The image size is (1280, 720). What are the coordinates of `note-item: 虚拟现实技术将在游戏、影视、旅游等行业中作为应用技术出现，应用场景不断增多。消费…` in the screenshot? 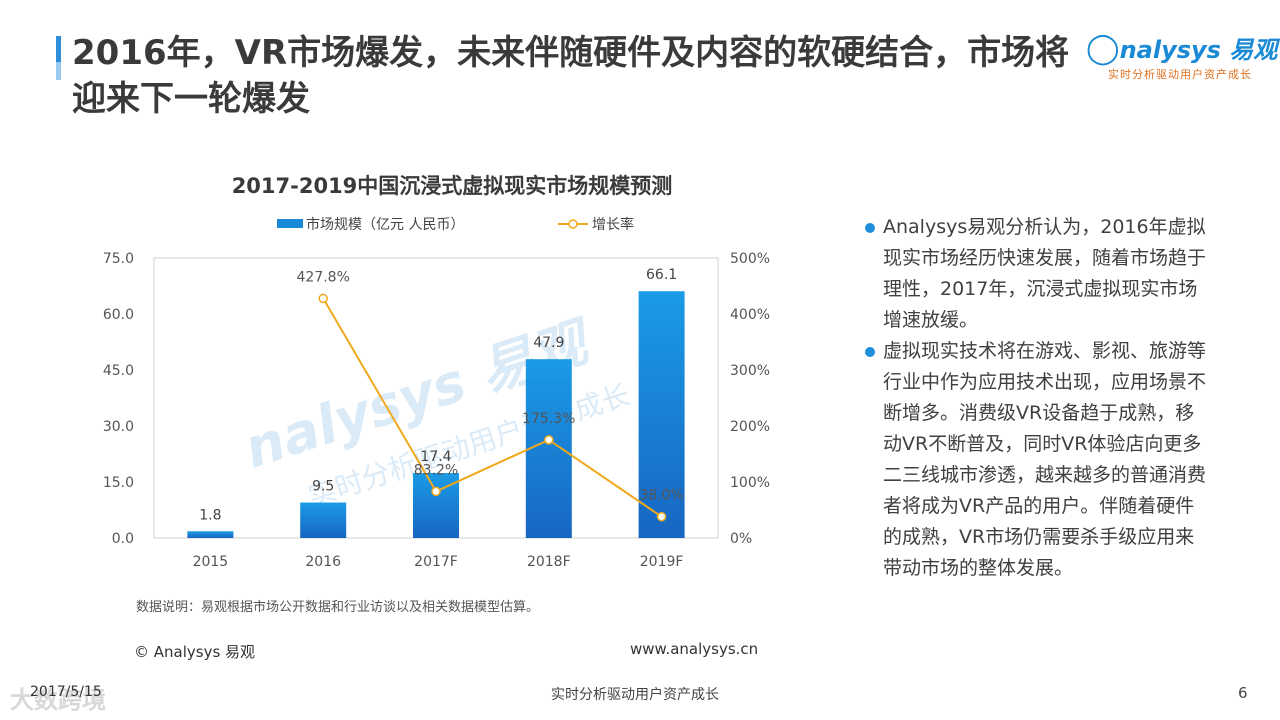 It's located at (1037, 460).